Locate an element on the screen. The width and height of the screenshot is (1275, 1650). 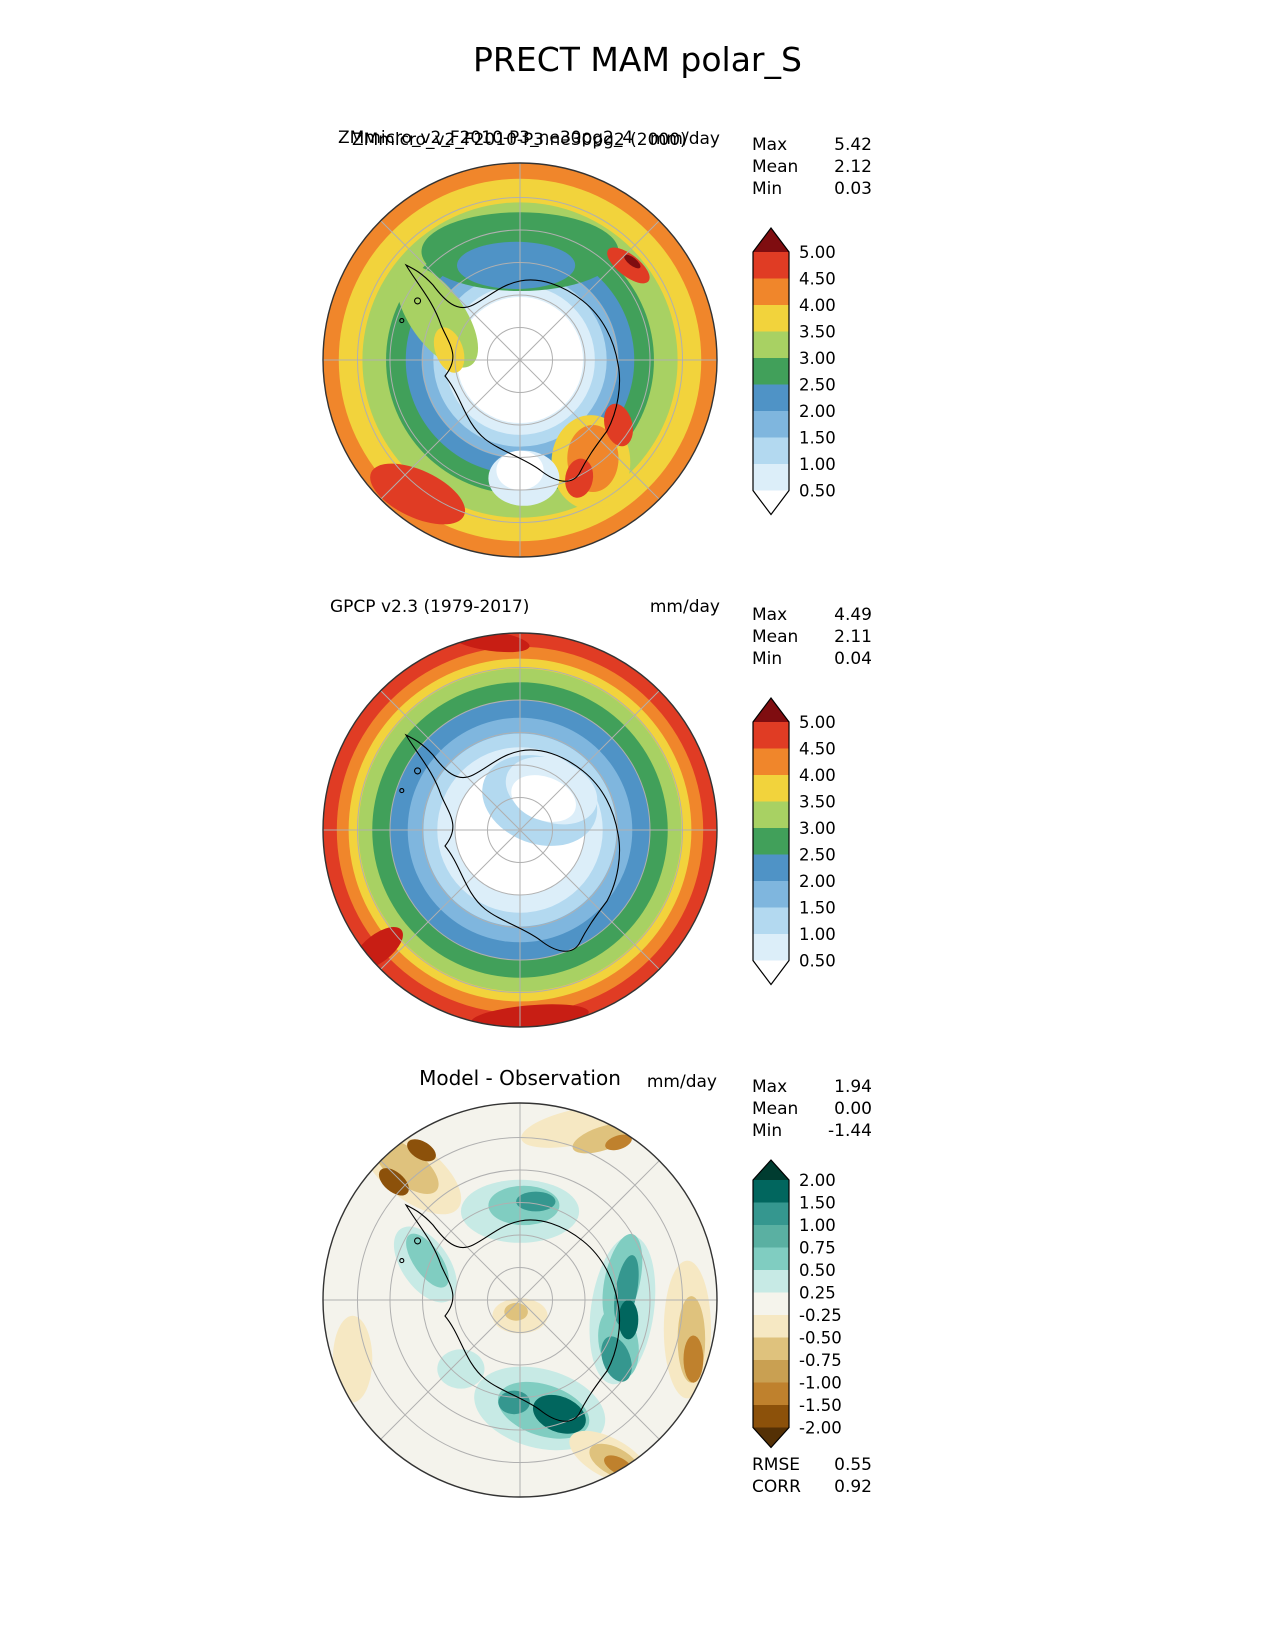
colorbar-tick-label: -1.00 is located at coordinates (820, 1383).